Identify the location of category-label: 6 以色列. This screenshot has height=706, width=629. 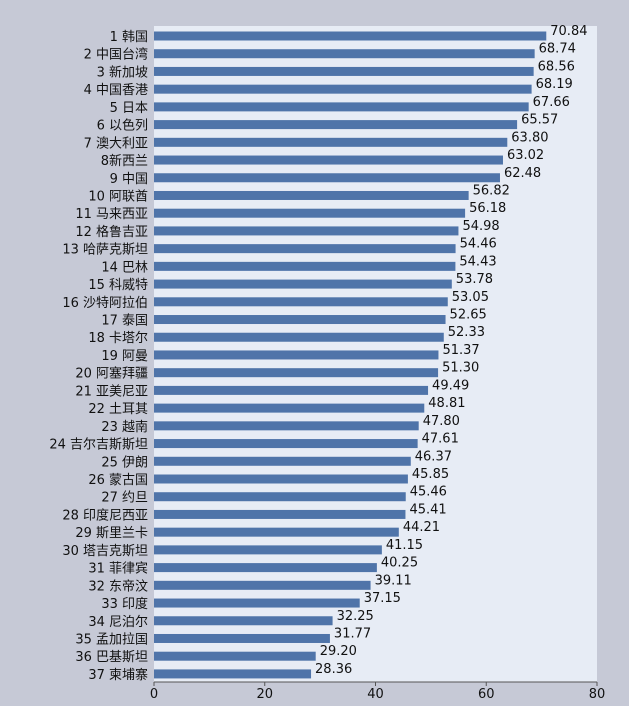
(122, 126).